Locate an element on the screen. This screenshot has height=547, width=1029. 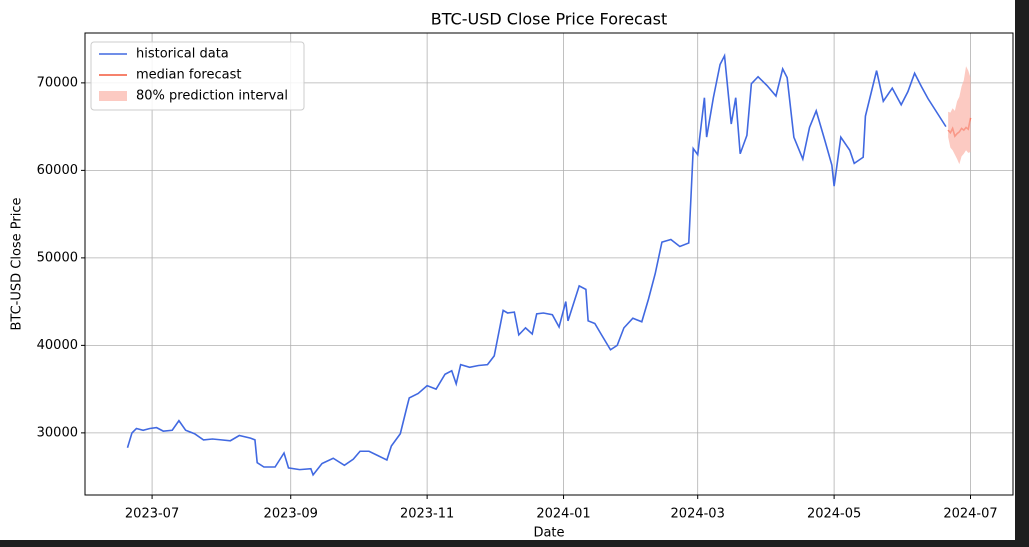
legend-label: median forecast is located at coordinates (188, 75).